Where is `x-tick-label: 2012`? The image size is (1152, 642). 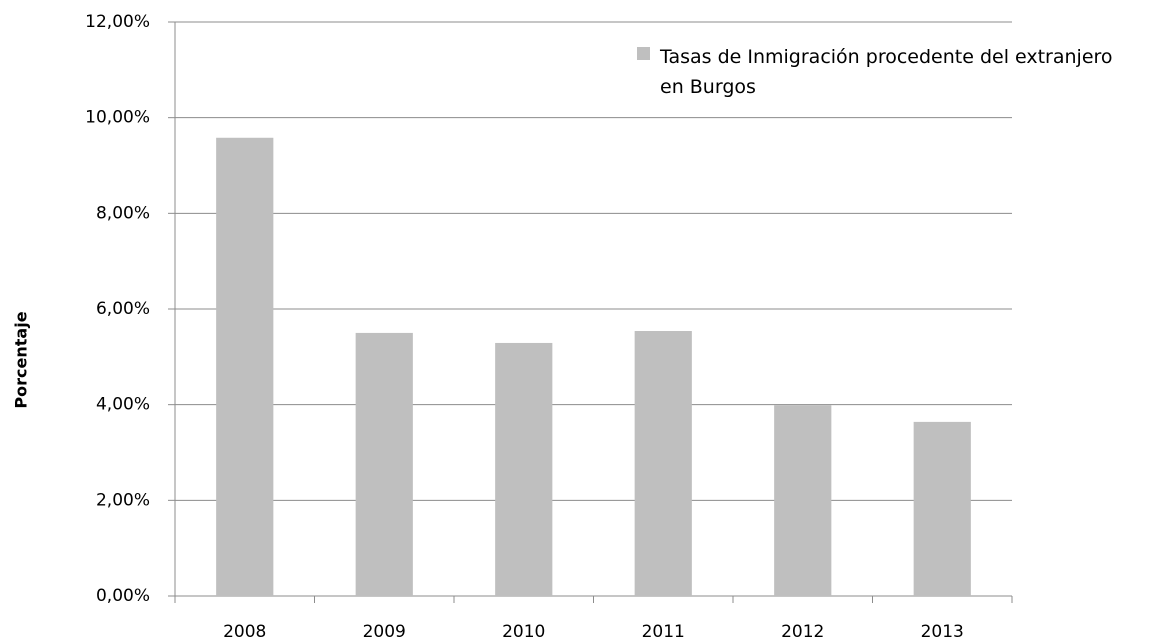
x-tick-label: 2012 is located at coordinates (802, 632).